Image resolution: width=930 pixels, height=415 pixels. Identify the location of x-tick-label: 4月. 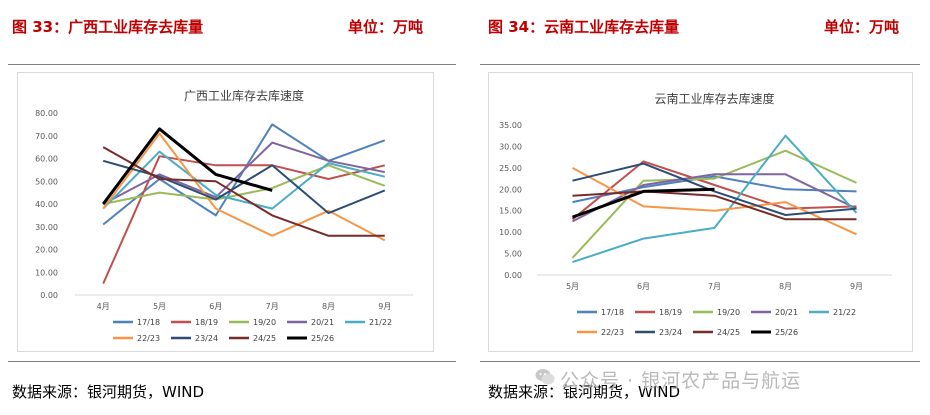
(103, 306).